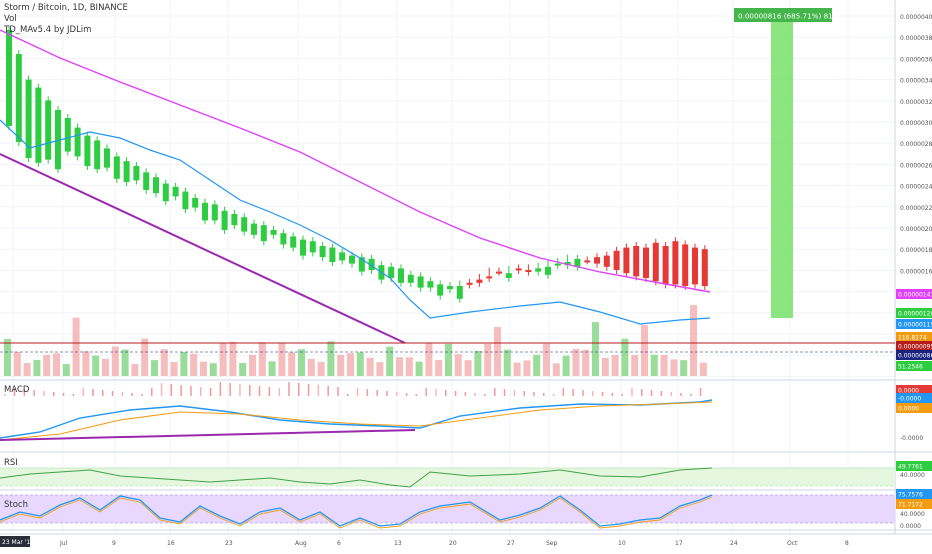 The width and height of the screenshot is (932, 554). What do you see at coordinates (910, 495) in the screenshot?
I see `stoch-badge-text: 75.7576` at bounding box center [910, 495].